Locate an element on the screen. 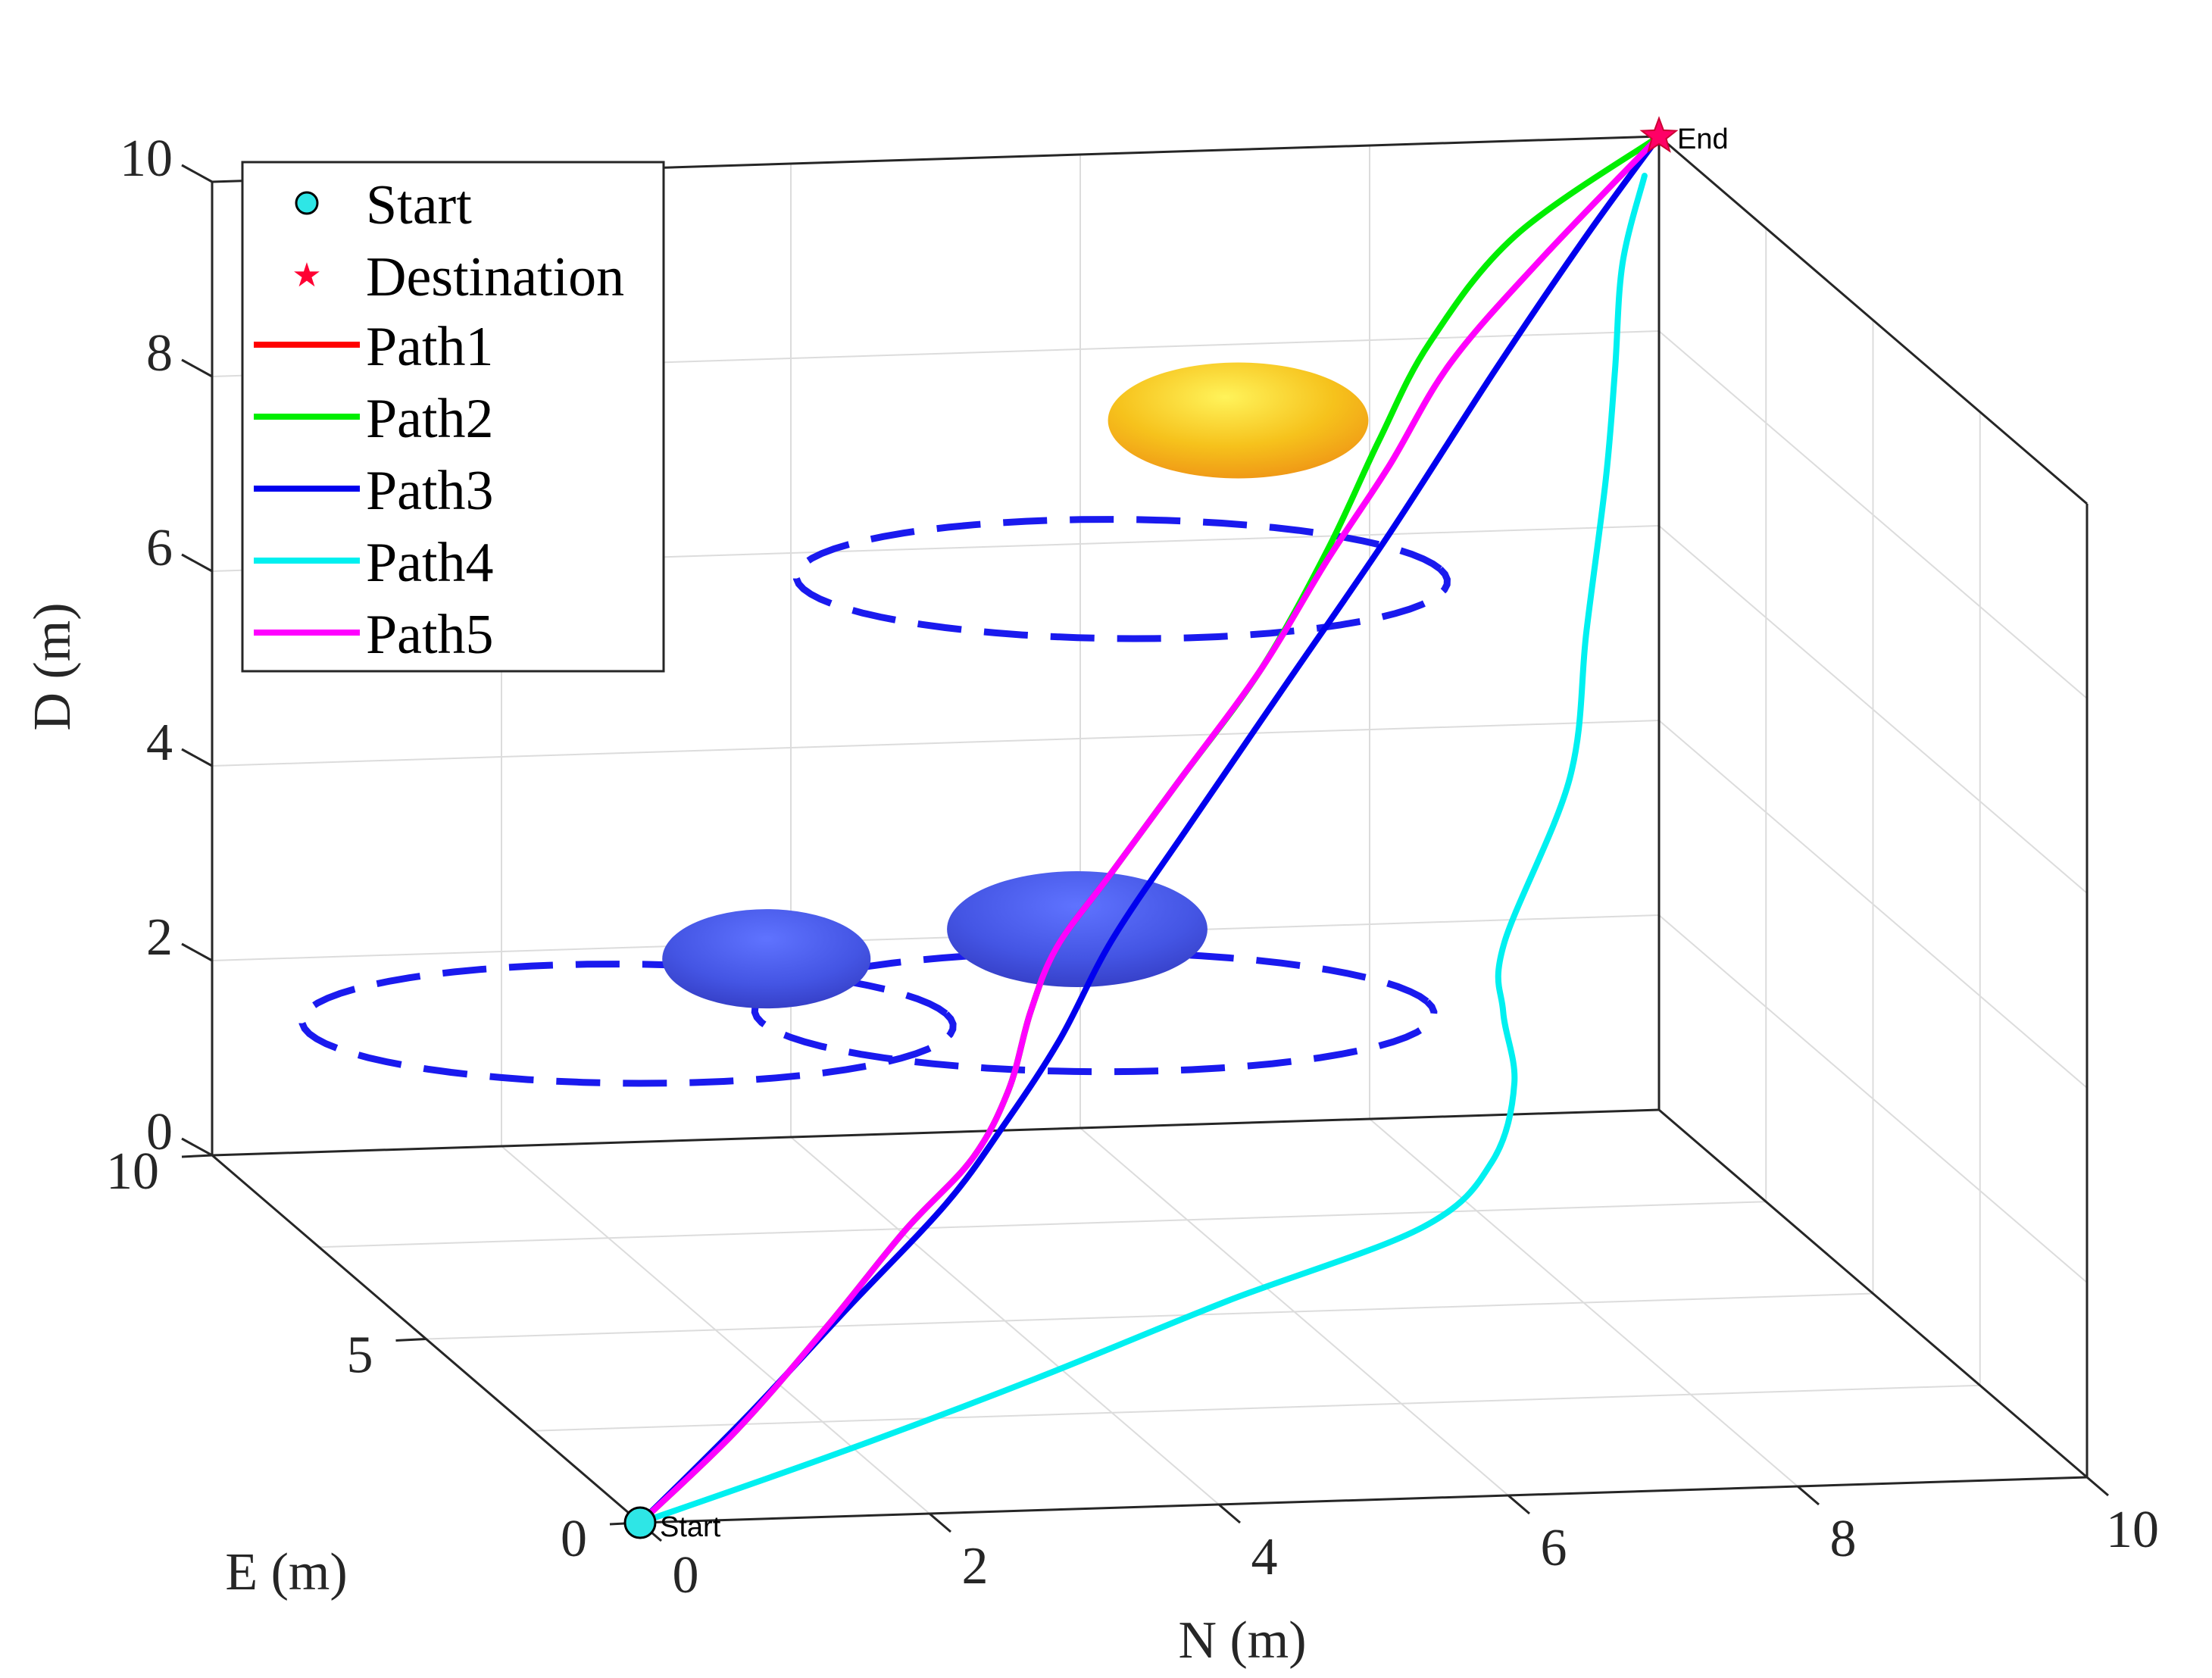  obstacle-yellow is located at coordinates (1238, 420).